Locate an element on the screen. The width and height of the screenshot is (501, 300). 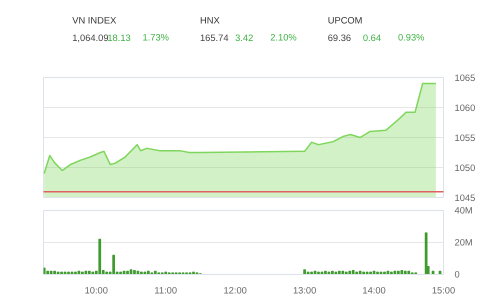
text: 69.36 is located at coordinates (340, 38).